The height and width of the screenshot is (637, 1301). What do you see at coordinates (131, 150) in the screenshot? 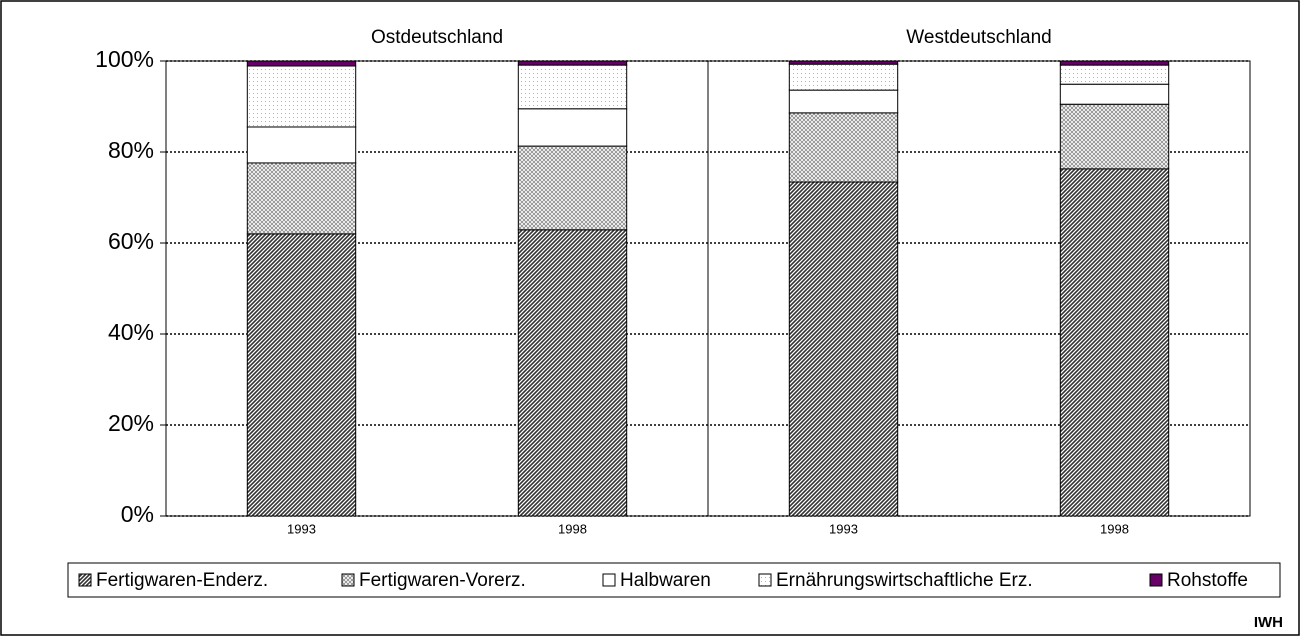
I see `y-tick-label: 80%` at bounding box center [131, 150].